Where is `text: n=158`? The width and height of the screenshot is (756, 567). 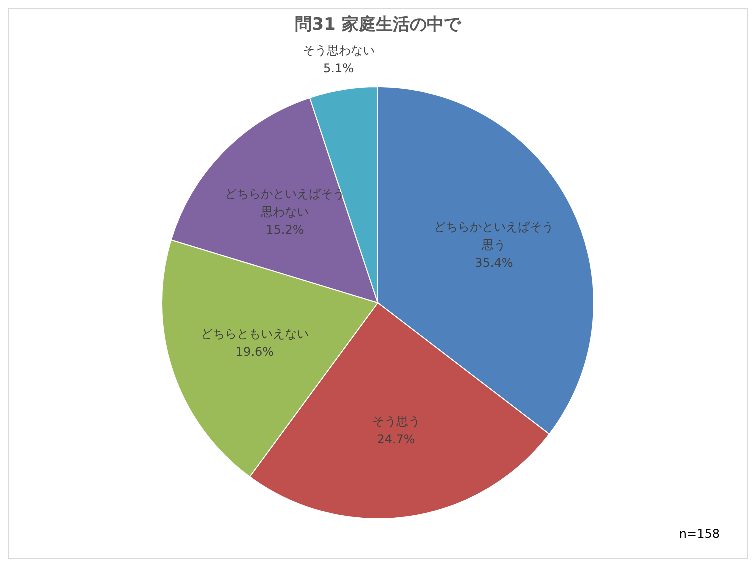 text: n=158 is located at coordinates (699, 534).